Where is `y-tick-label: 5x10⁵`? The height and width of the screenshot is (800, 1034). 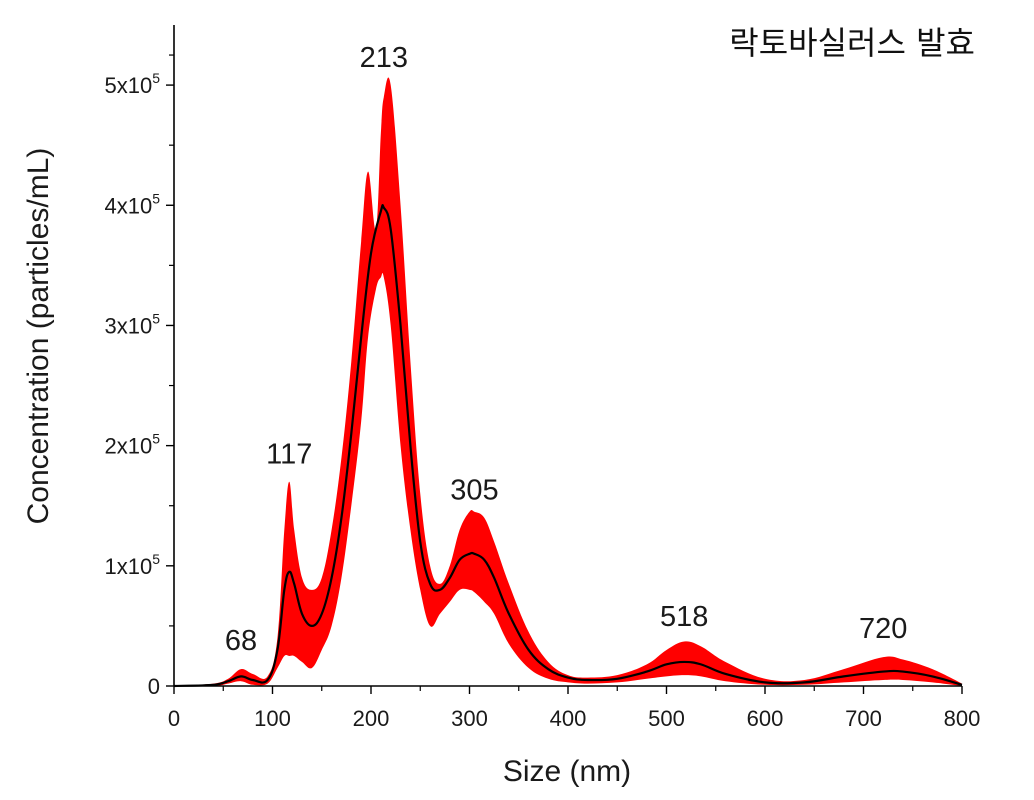
y-tick-label: 5x10⁵ is located at coordinates (132, 84).